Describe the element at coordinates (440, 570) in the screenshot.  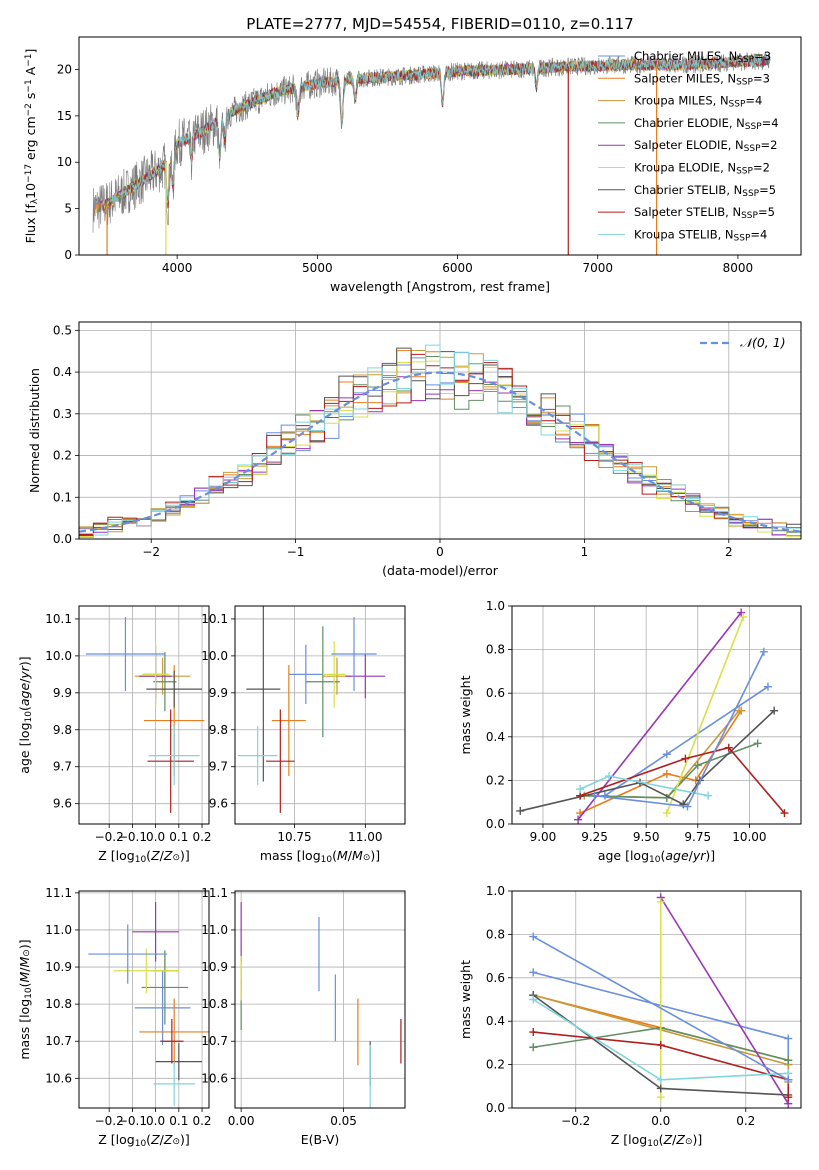
I see `x-axis-label: (data-model)/error` at that location.